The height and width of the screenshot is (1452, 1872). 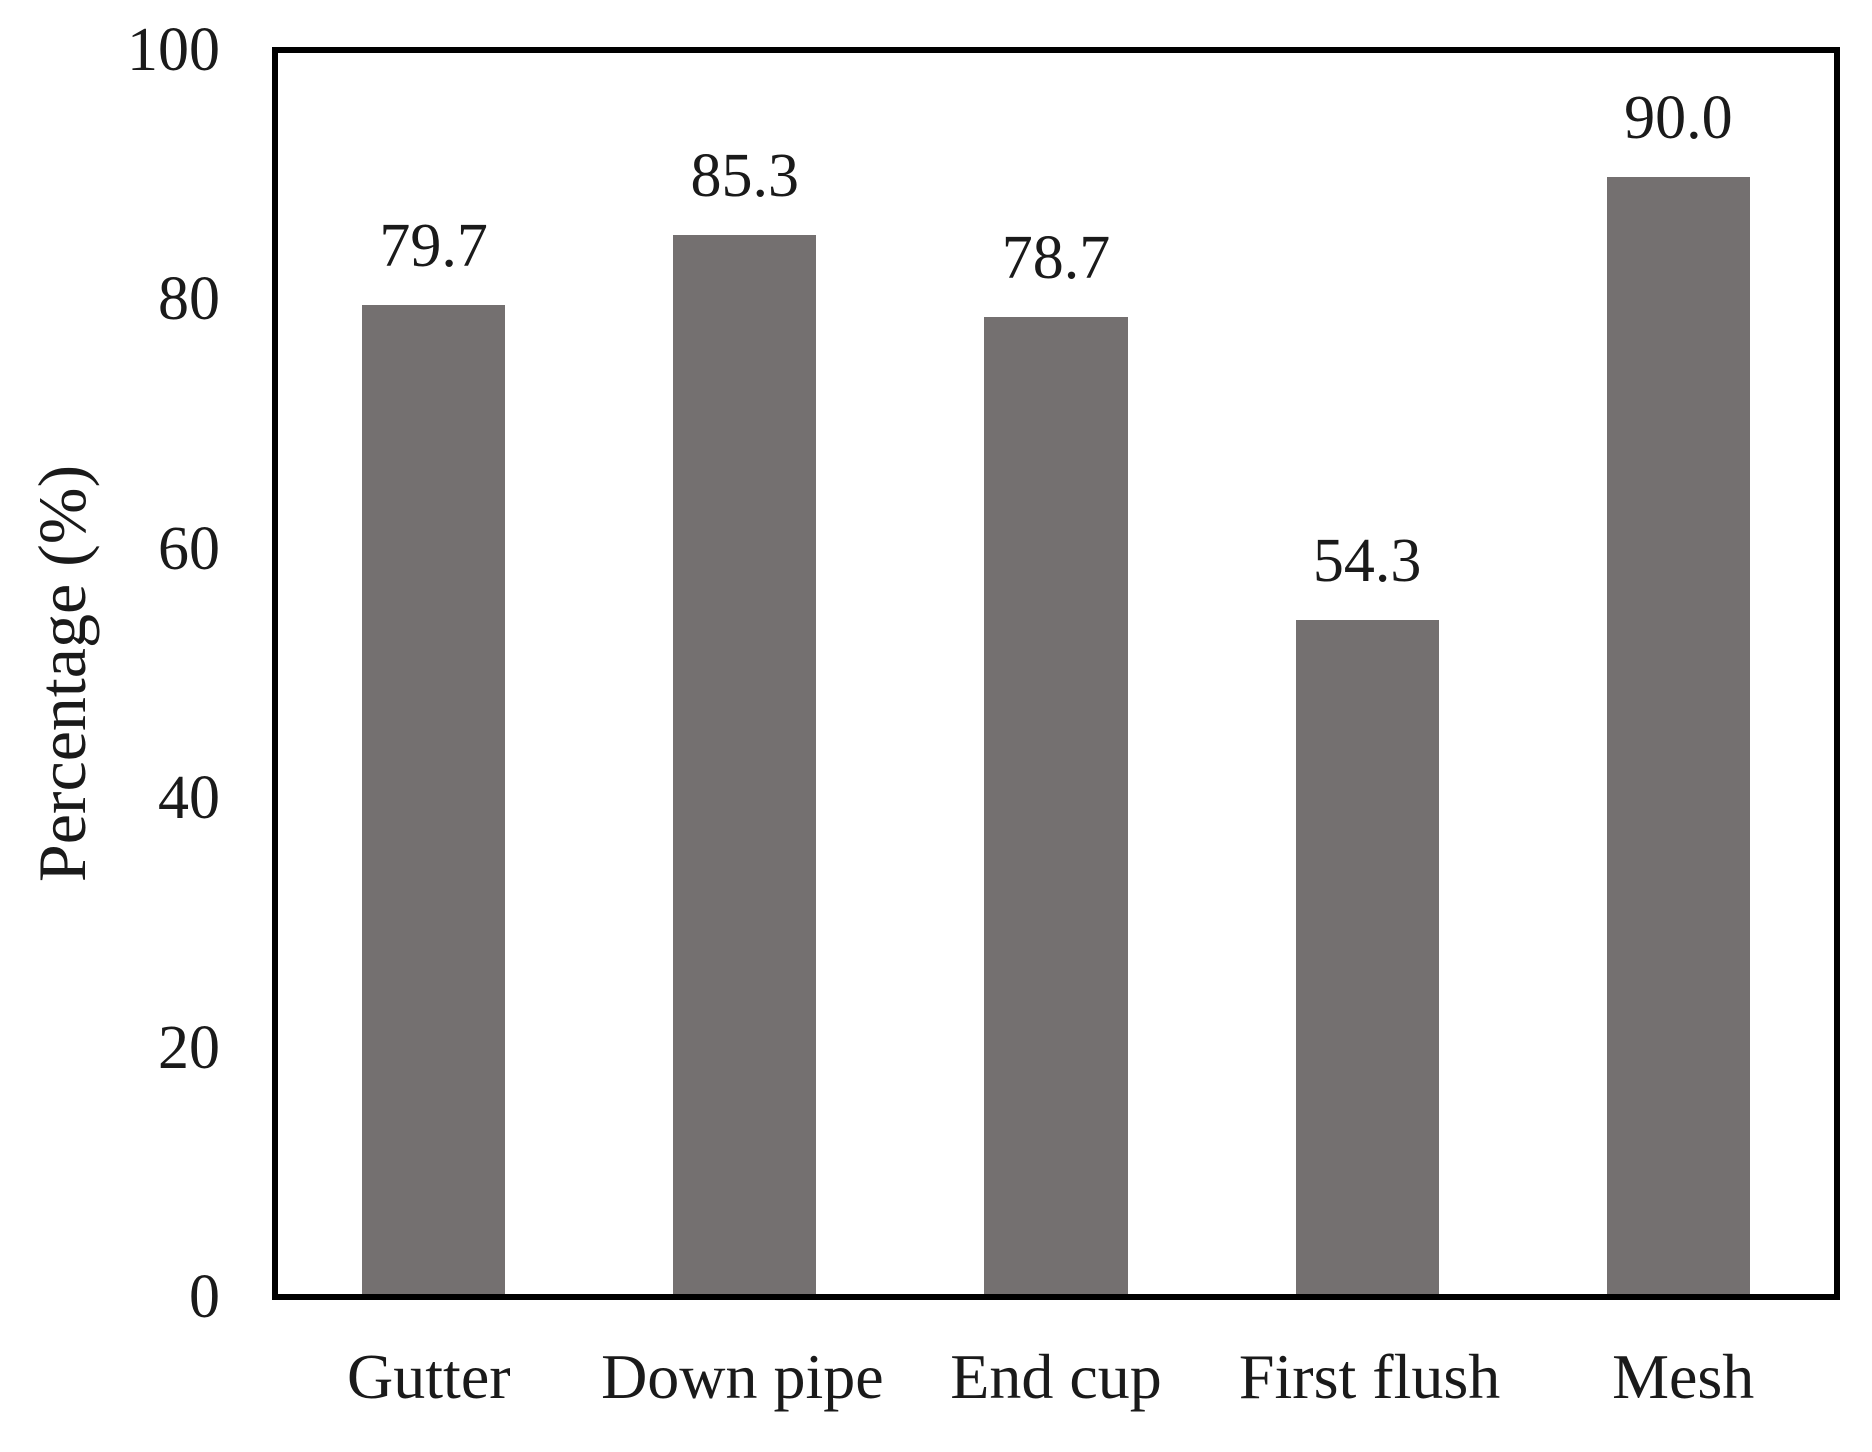 I want to click on x-axis-label: End cup, so click(x=1056, y=1376).